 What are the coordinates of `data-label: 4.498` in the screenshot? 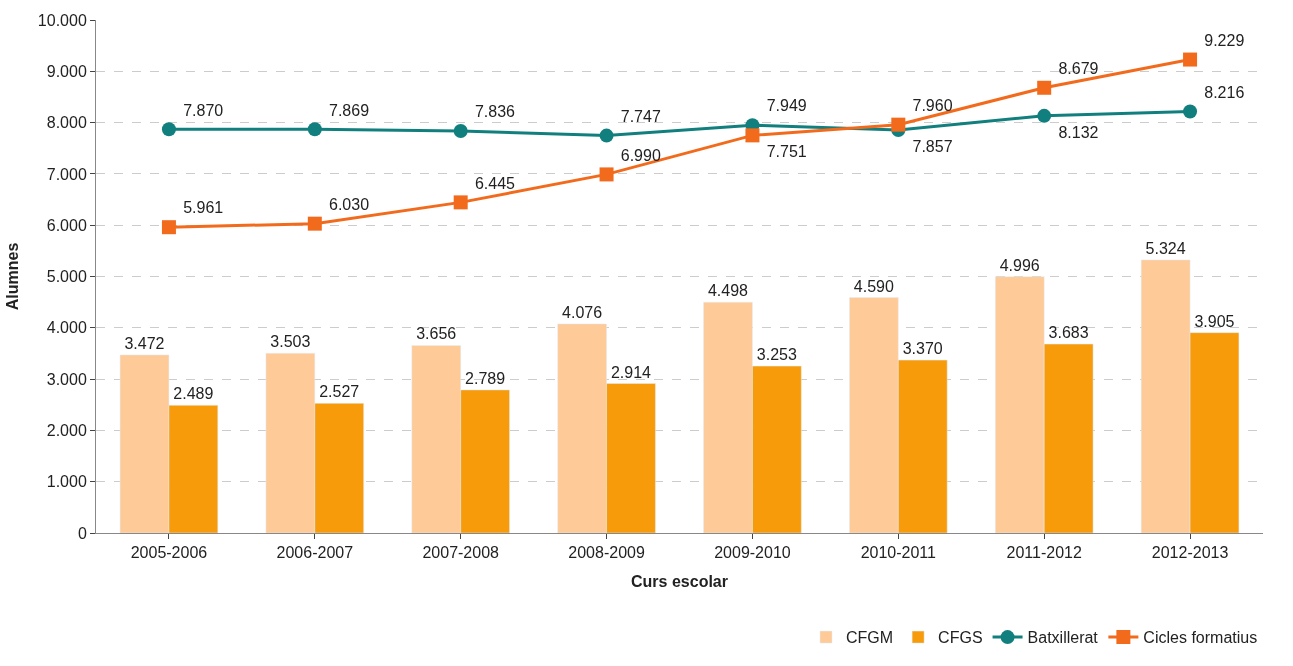 It's located at (728, 291).